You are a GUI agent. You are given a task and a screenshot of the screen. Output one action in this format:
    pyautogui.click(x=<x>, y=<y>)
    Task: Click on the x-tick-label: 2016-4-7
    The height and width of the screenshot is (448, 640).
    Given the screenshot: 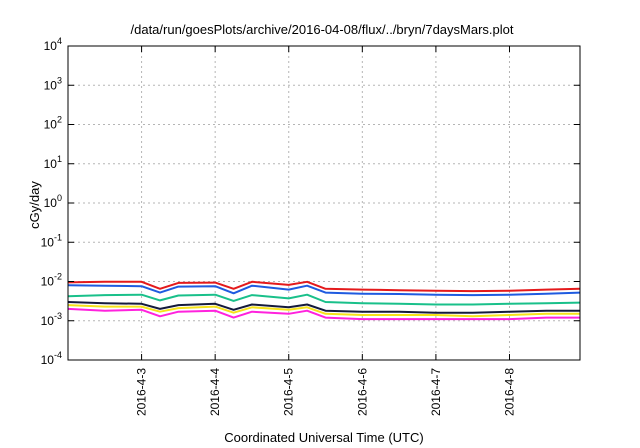 What is the action you would take?
    pyautogui.click(x=436, y=392)
    